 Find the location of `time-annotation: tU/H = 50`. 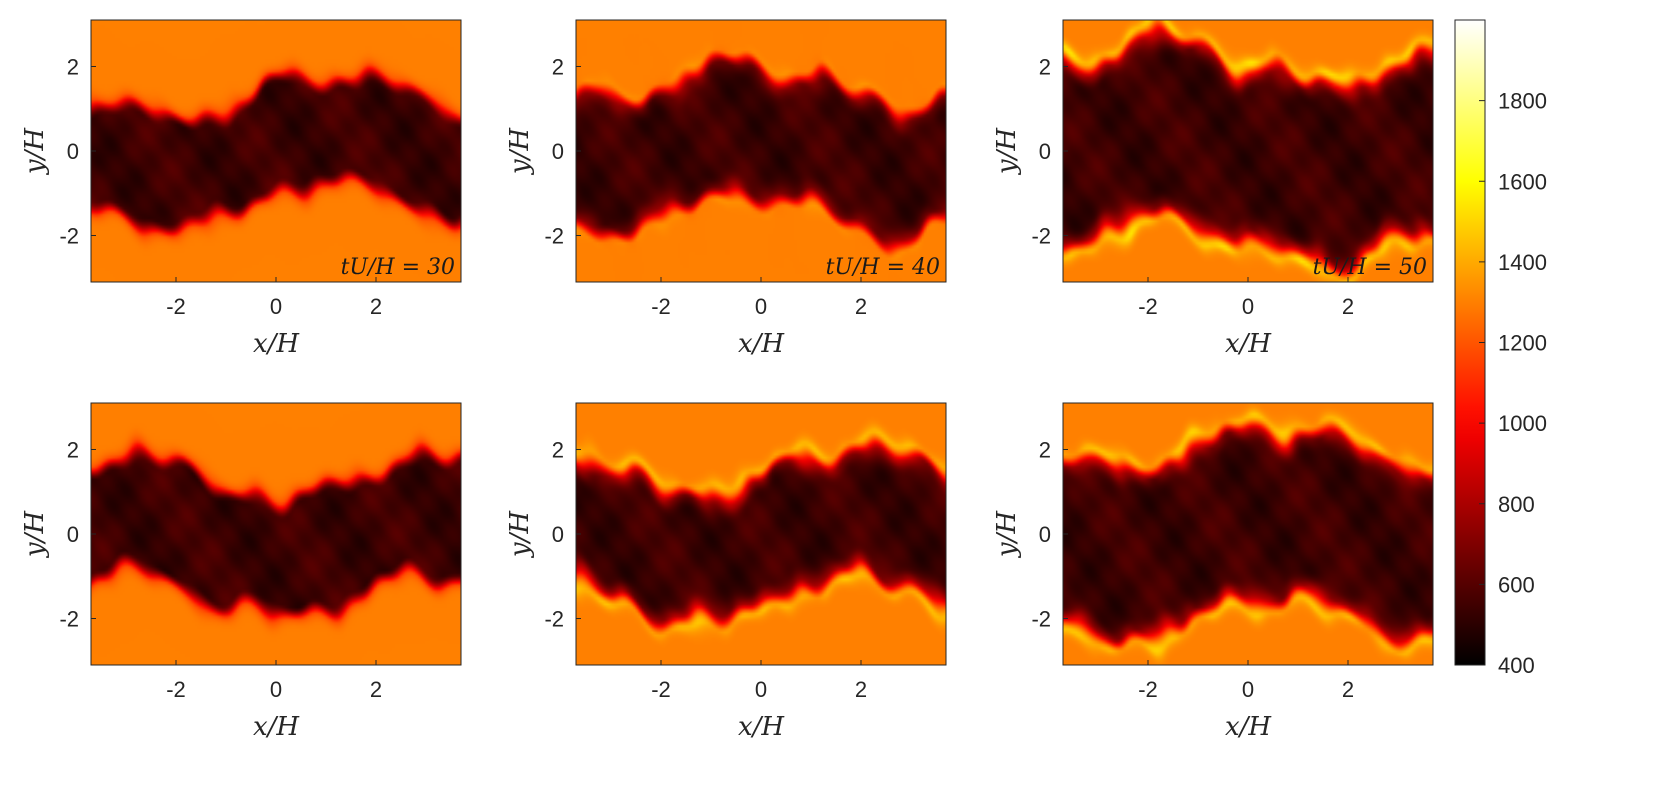

time-annotation: tU/H = 50 is located at coordinates (1370, 267).